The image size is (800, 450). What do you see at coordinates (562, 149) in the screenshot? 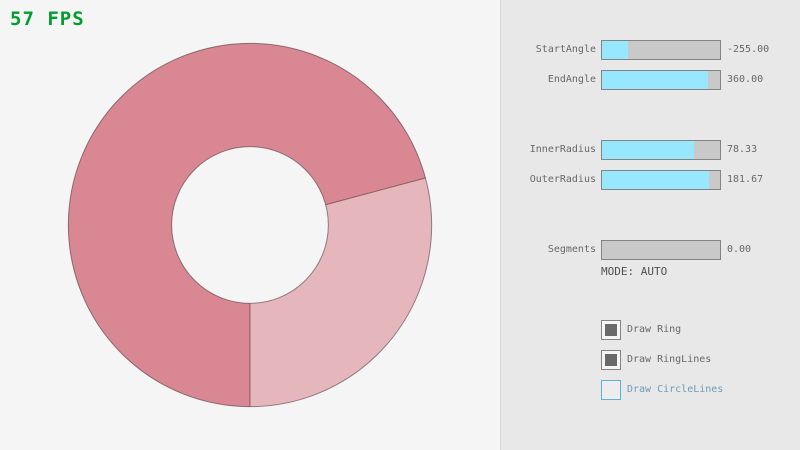
I see `inner-radius-label: InnerRadius` at bounding box center [562, 149].